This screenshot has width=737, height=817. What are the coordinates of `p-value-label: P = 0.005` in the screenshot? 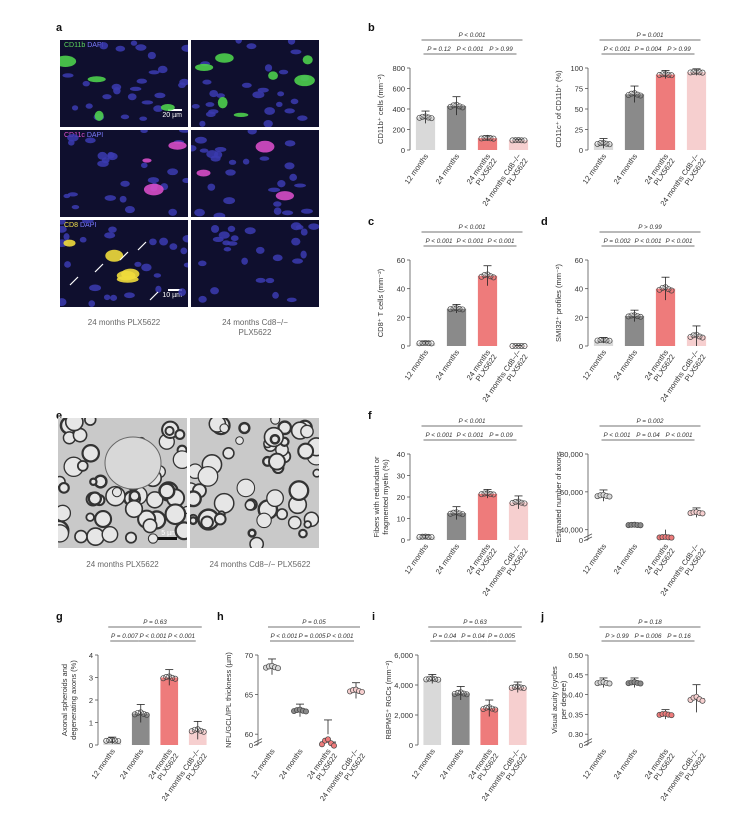 It's located at (501, 636).